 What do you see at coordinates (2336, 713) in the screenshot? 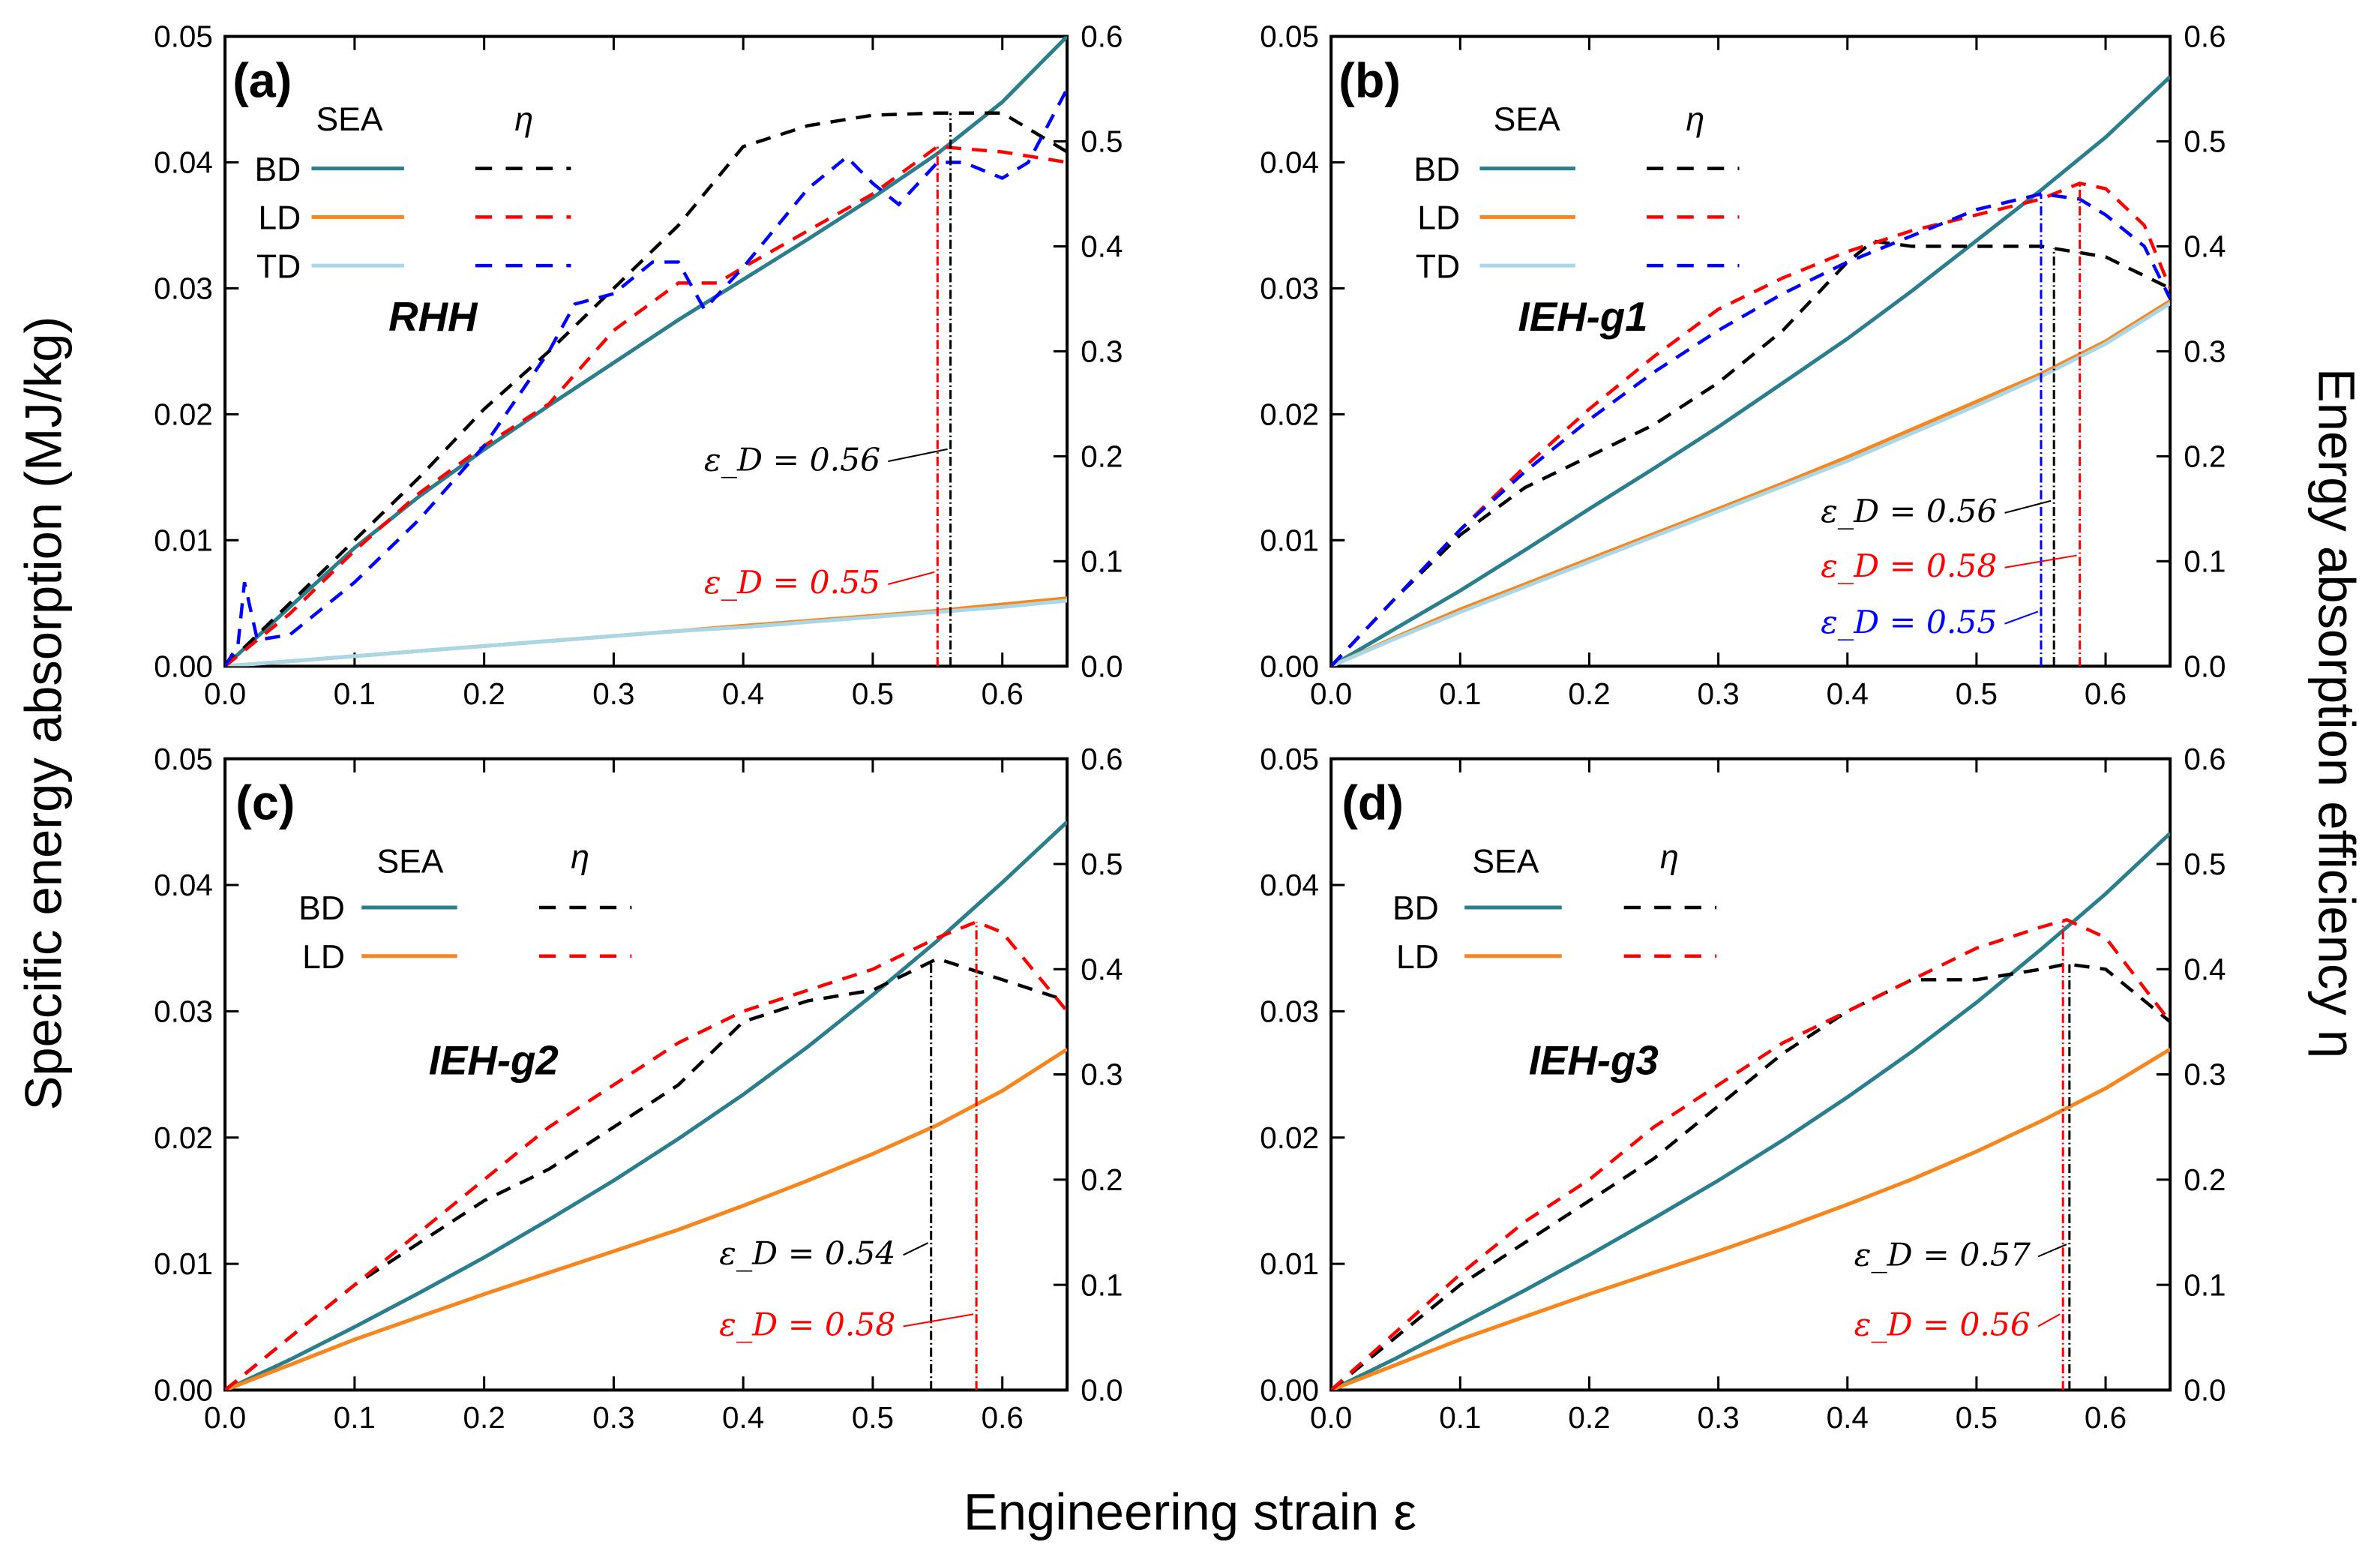
I see `y-axis-right-label: Energy absorption efficiency η` at bounding box center [2336, 713].